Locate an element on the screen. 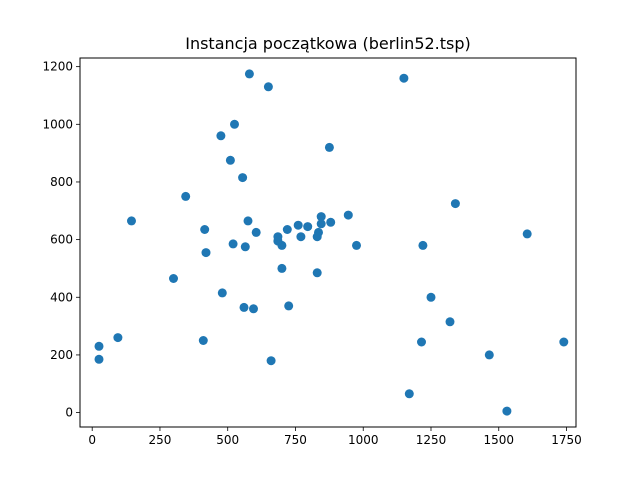 This screenshot has width=640, height=480. x-tick-label: 250 is located at coordinates (160, 440).